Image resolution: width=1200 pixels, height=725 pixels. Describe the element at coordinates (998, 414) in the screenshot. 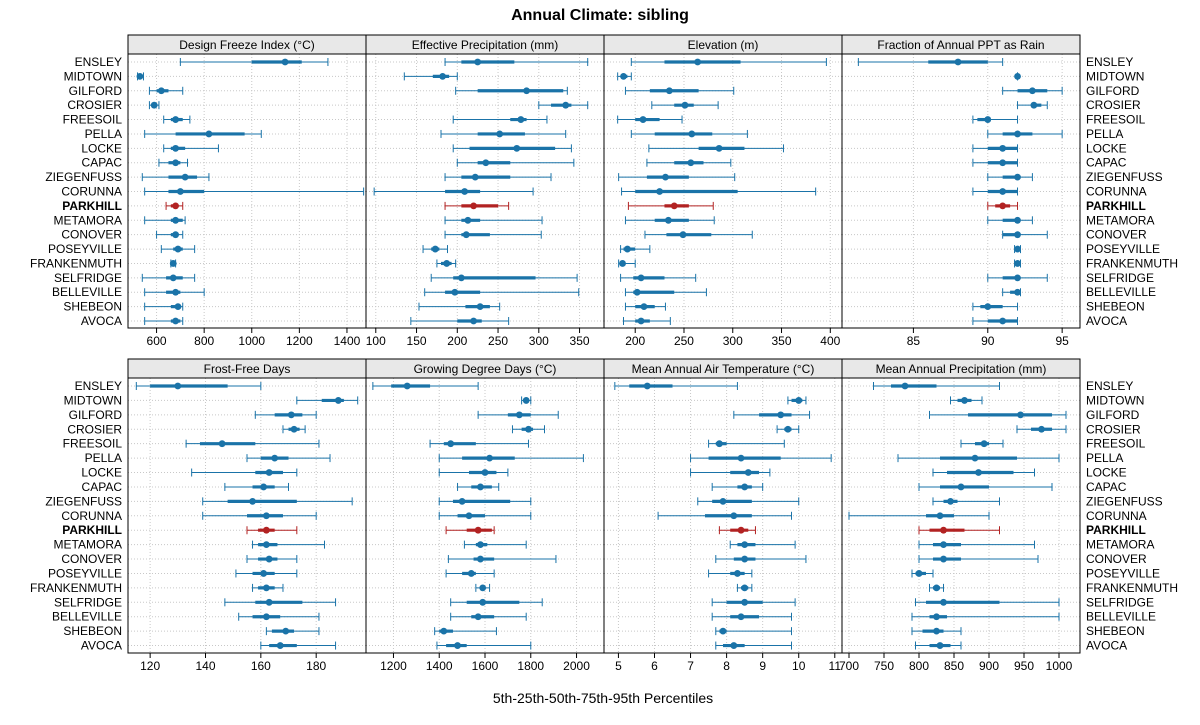

I see `interval-gilford` at that location.